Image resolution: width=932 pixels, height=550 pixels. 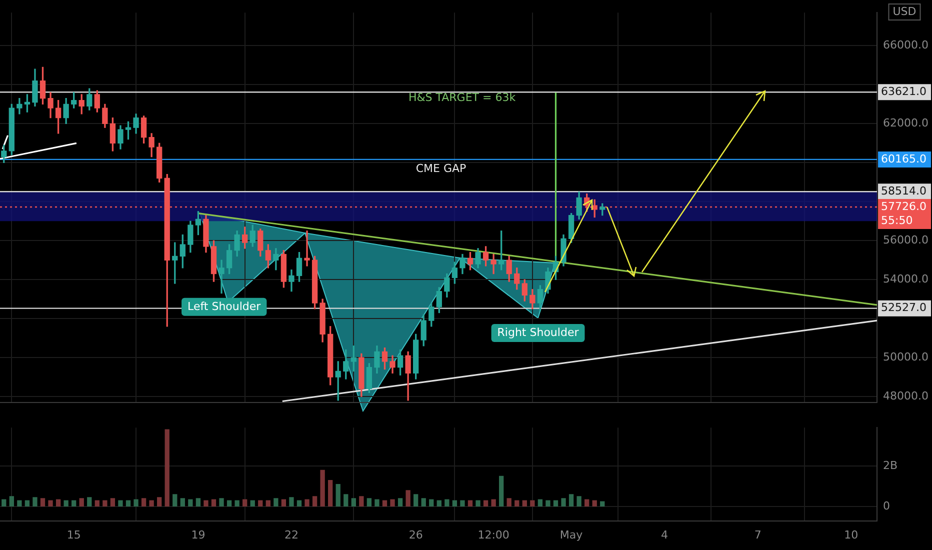 I want to click on y-tick-label: 56000.0, so click(x=905, y=239).